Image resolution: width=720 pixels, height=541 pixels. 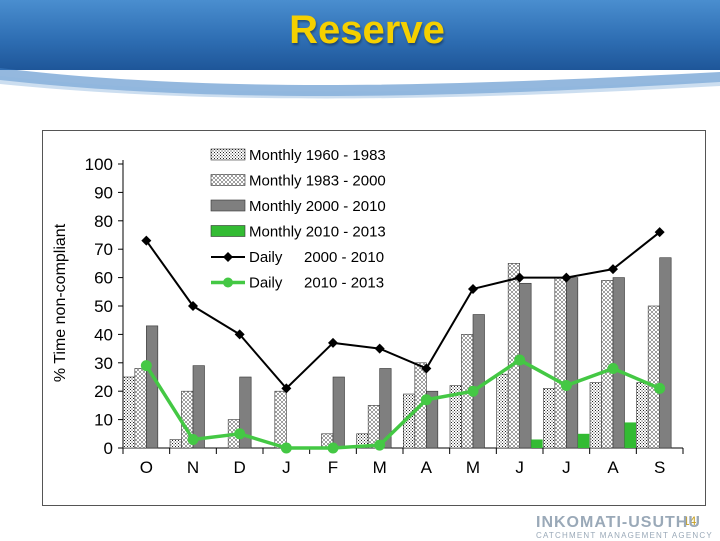 I want to click on y-tick-label: 70, so click(x=103, y=249).